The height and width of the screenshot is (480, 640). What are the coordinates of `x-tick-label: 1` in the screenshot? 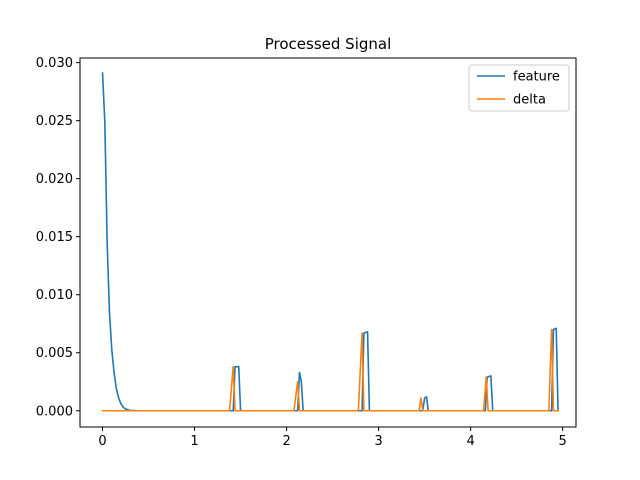 It's located at (194, 441).